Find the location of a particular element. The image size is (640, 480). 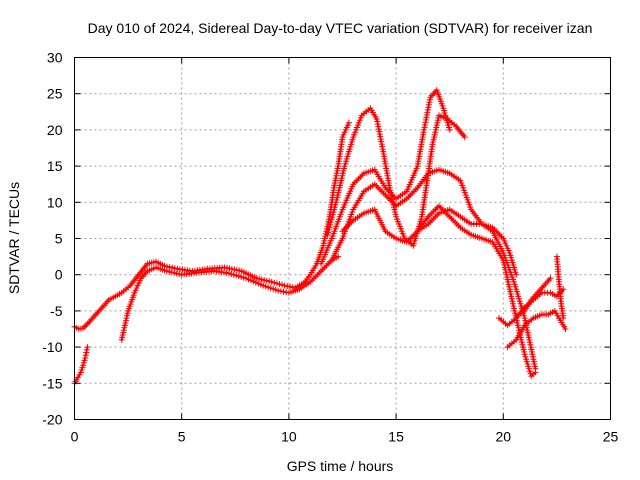

x-tick-label: 15 is located at coordinates (396, 437).